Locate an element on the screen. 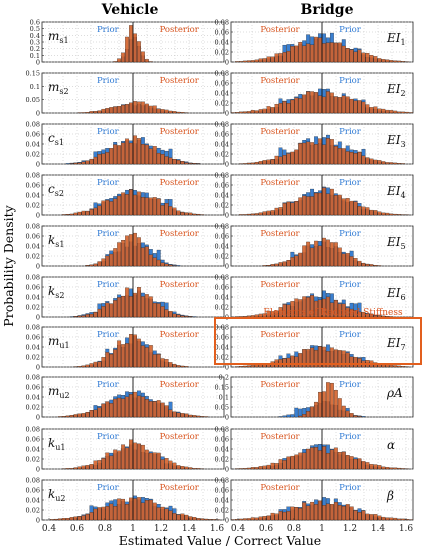 This screenshot has height=550, width=427. column-title-vehicle: Vehicle is located at coordinates (130, 10).